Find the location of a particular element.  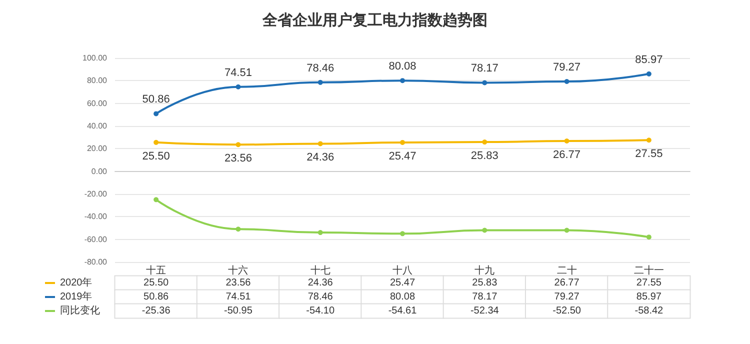

legend-label: 2020年 is located at coordinates (76, 282).